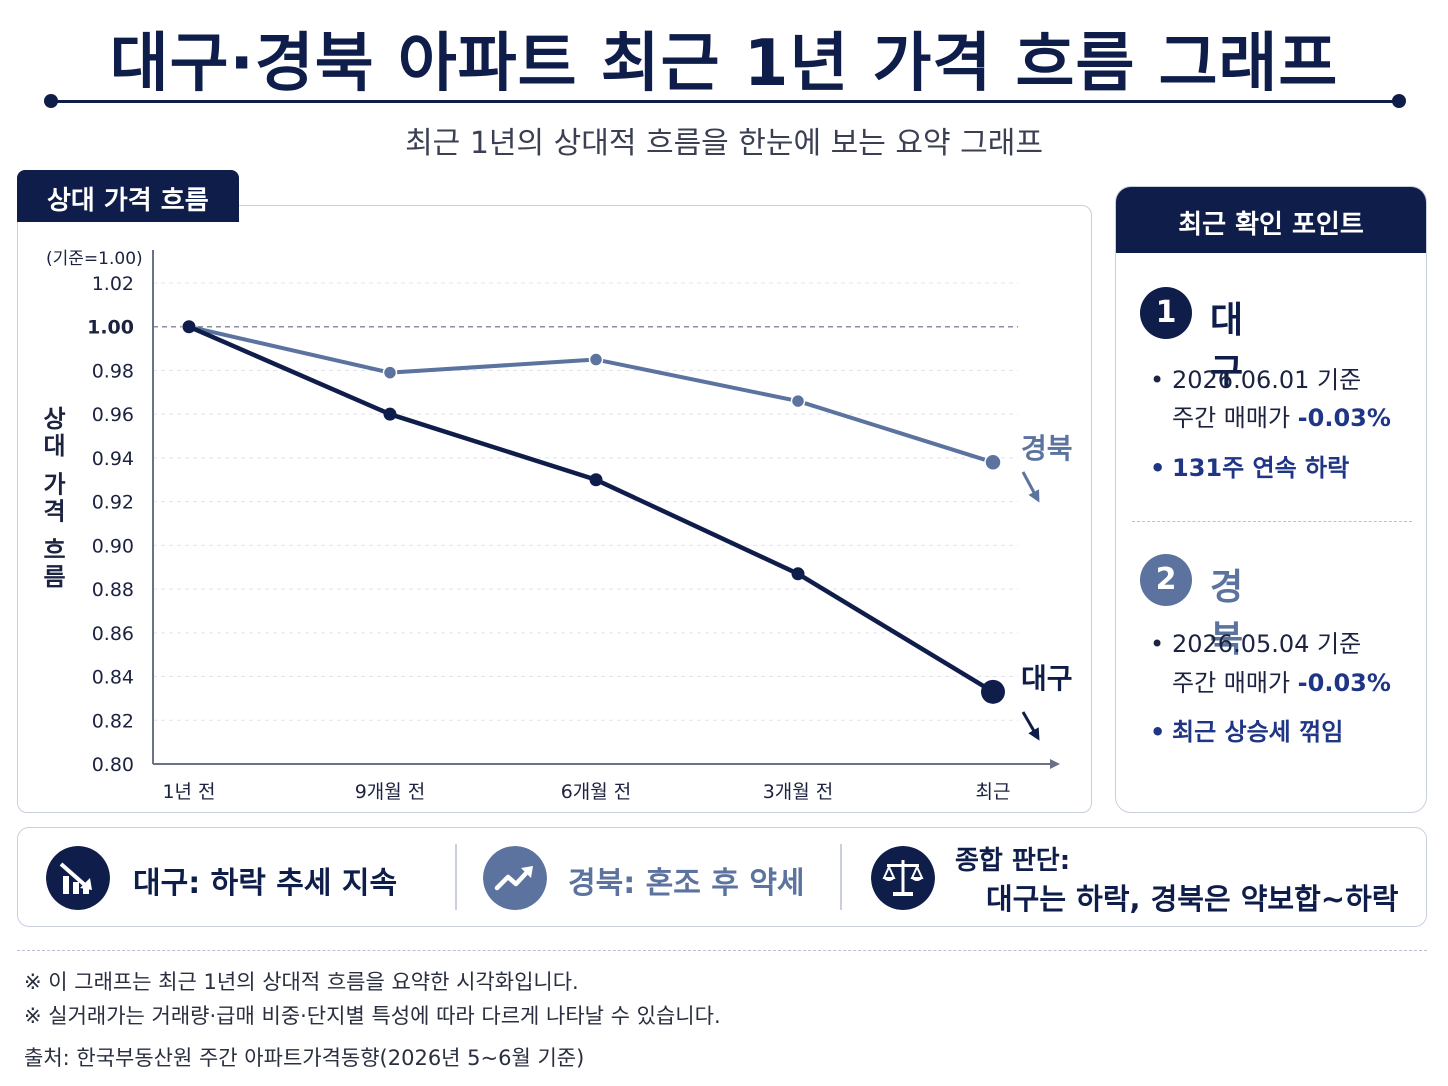 This screenshot has width=1448, height=1086. What do you see at coordinates (113, 284) in the screenshot?
I see `y-tick-label: 1.02` at bounding box center [113, 284].